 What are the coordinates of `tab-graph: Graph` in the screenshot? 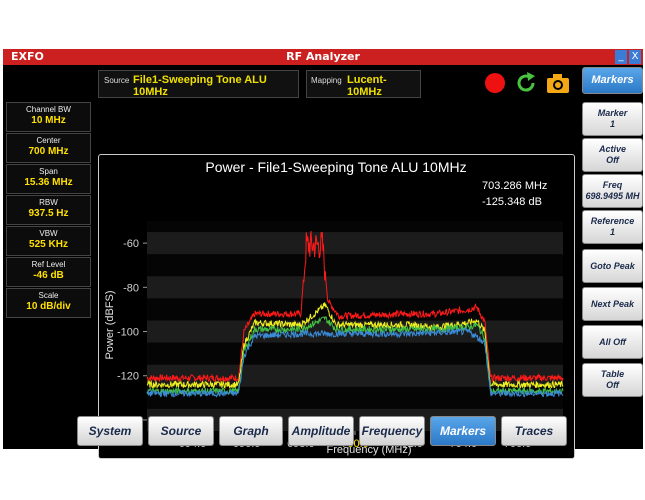 It's located at (251, 431).